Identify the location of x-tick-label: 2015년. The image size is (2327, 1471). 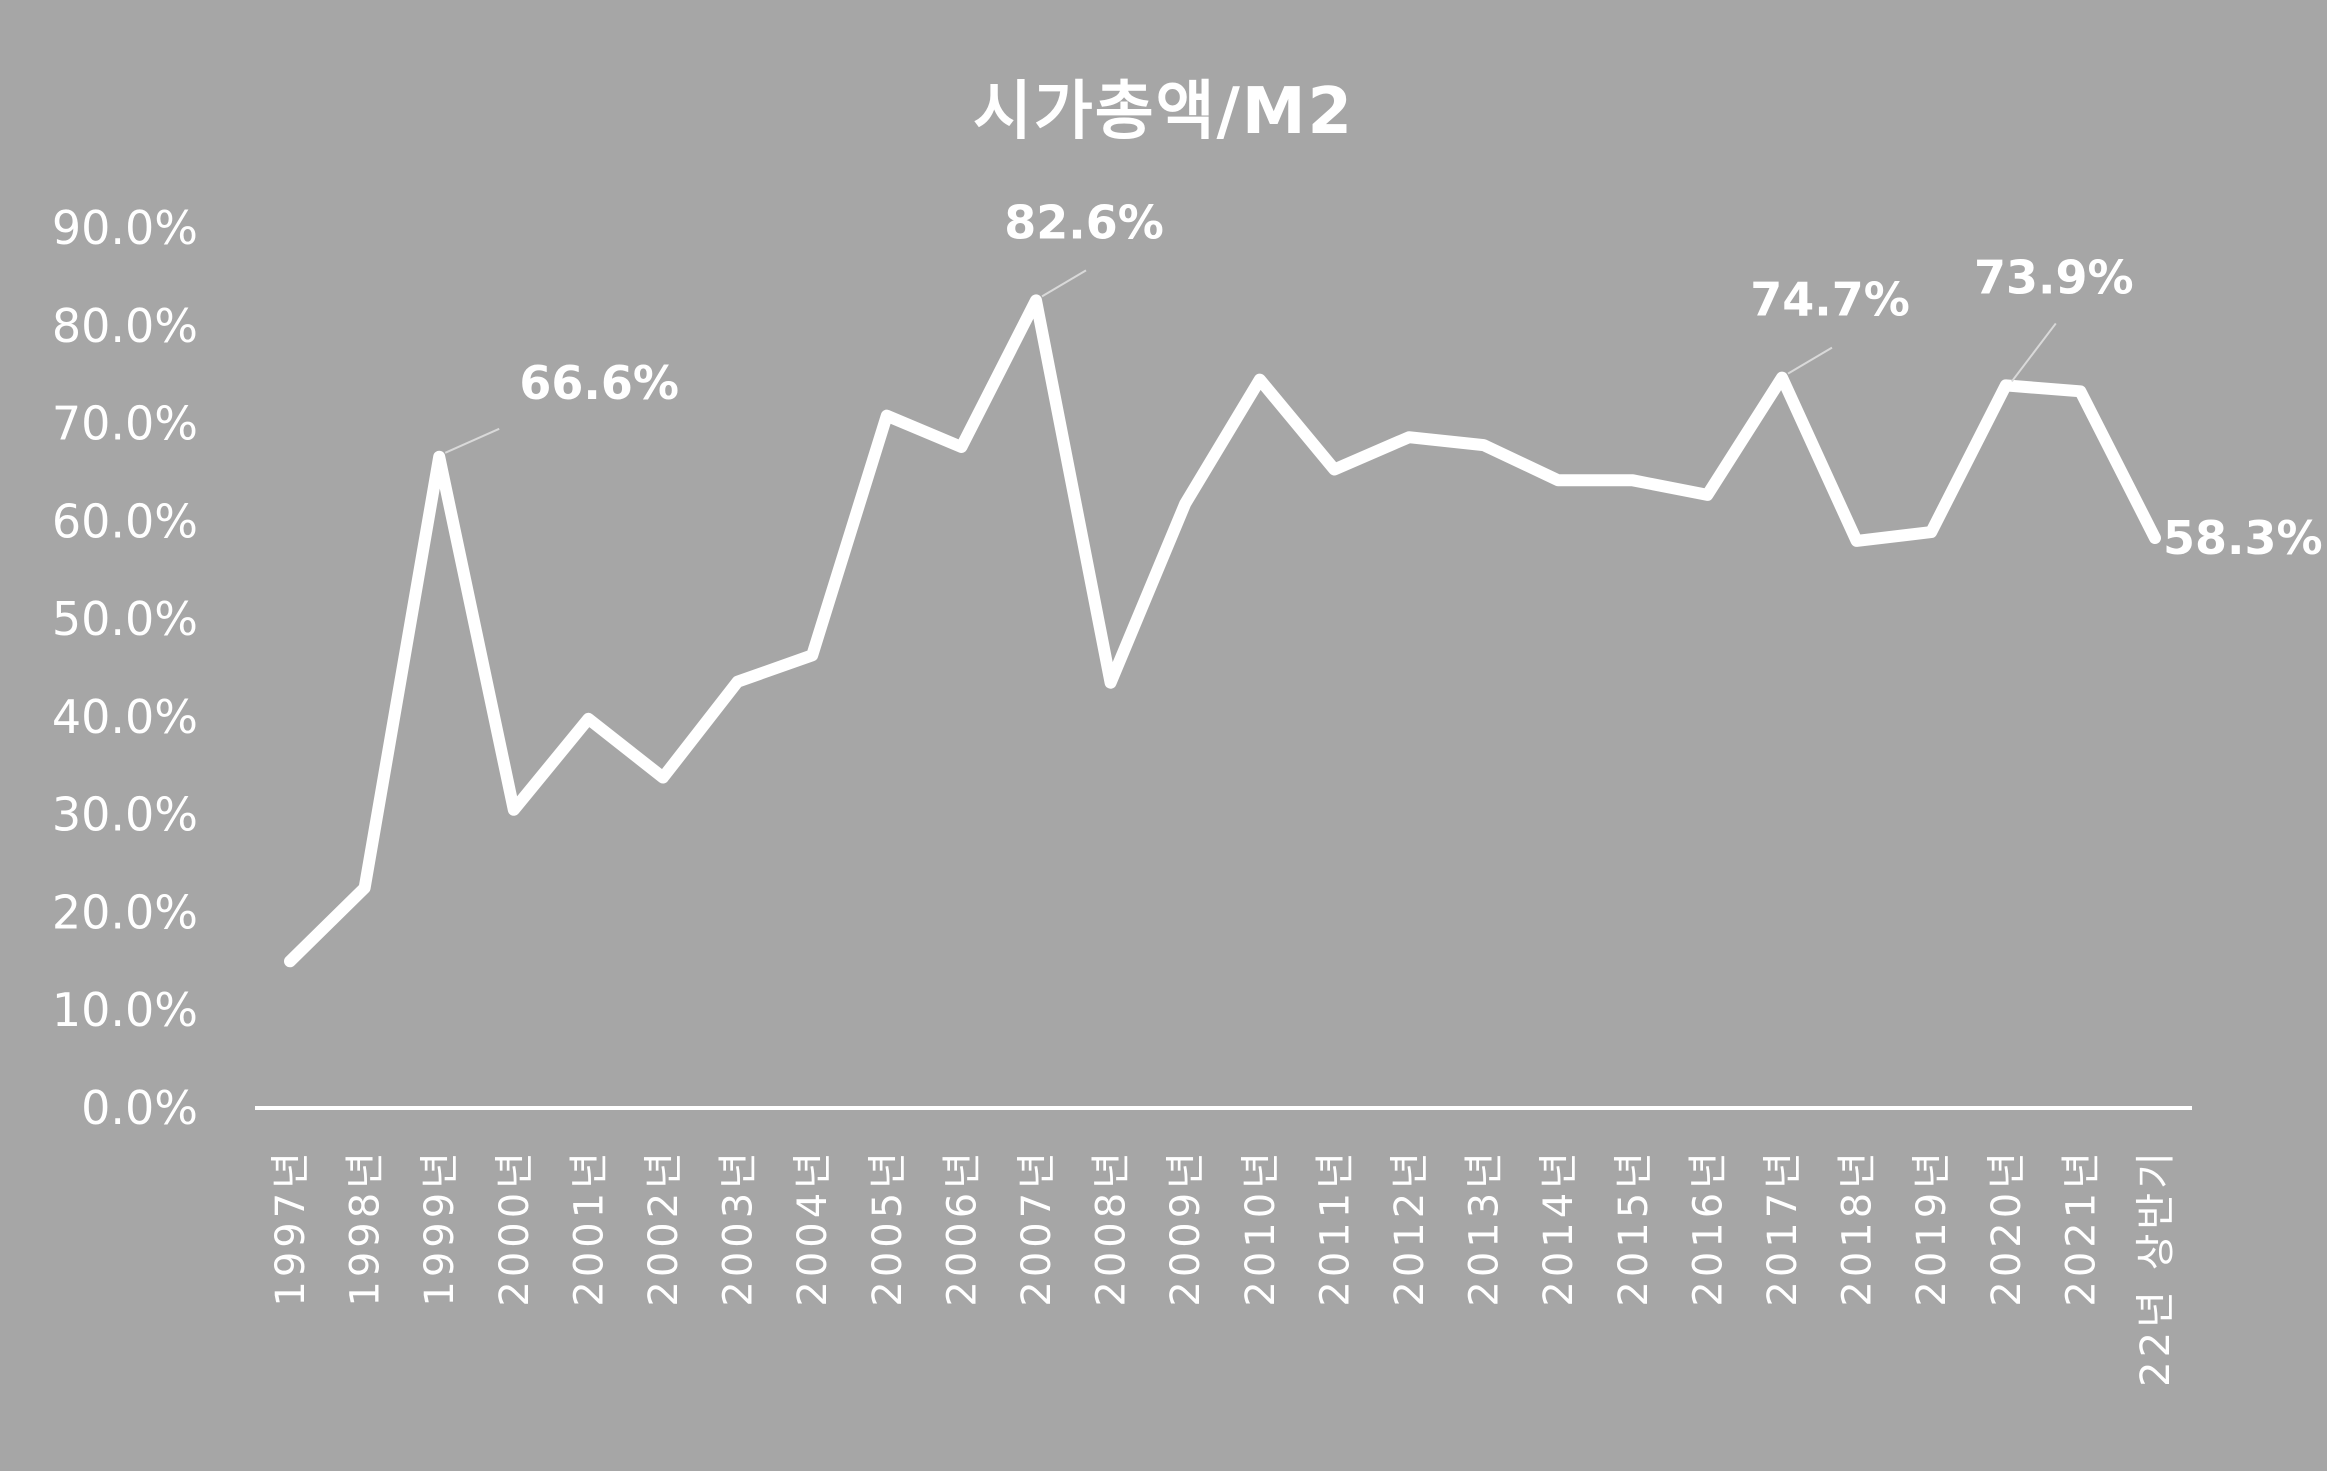
(1634, 1227).